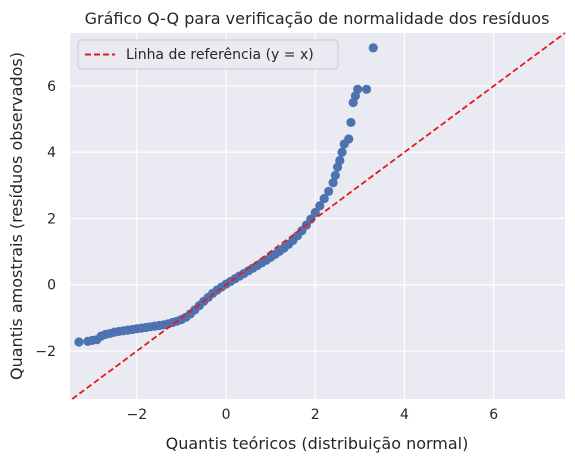 The image size is (575, 464). I want to click on y-tick-label: −2, so click(45, 352).